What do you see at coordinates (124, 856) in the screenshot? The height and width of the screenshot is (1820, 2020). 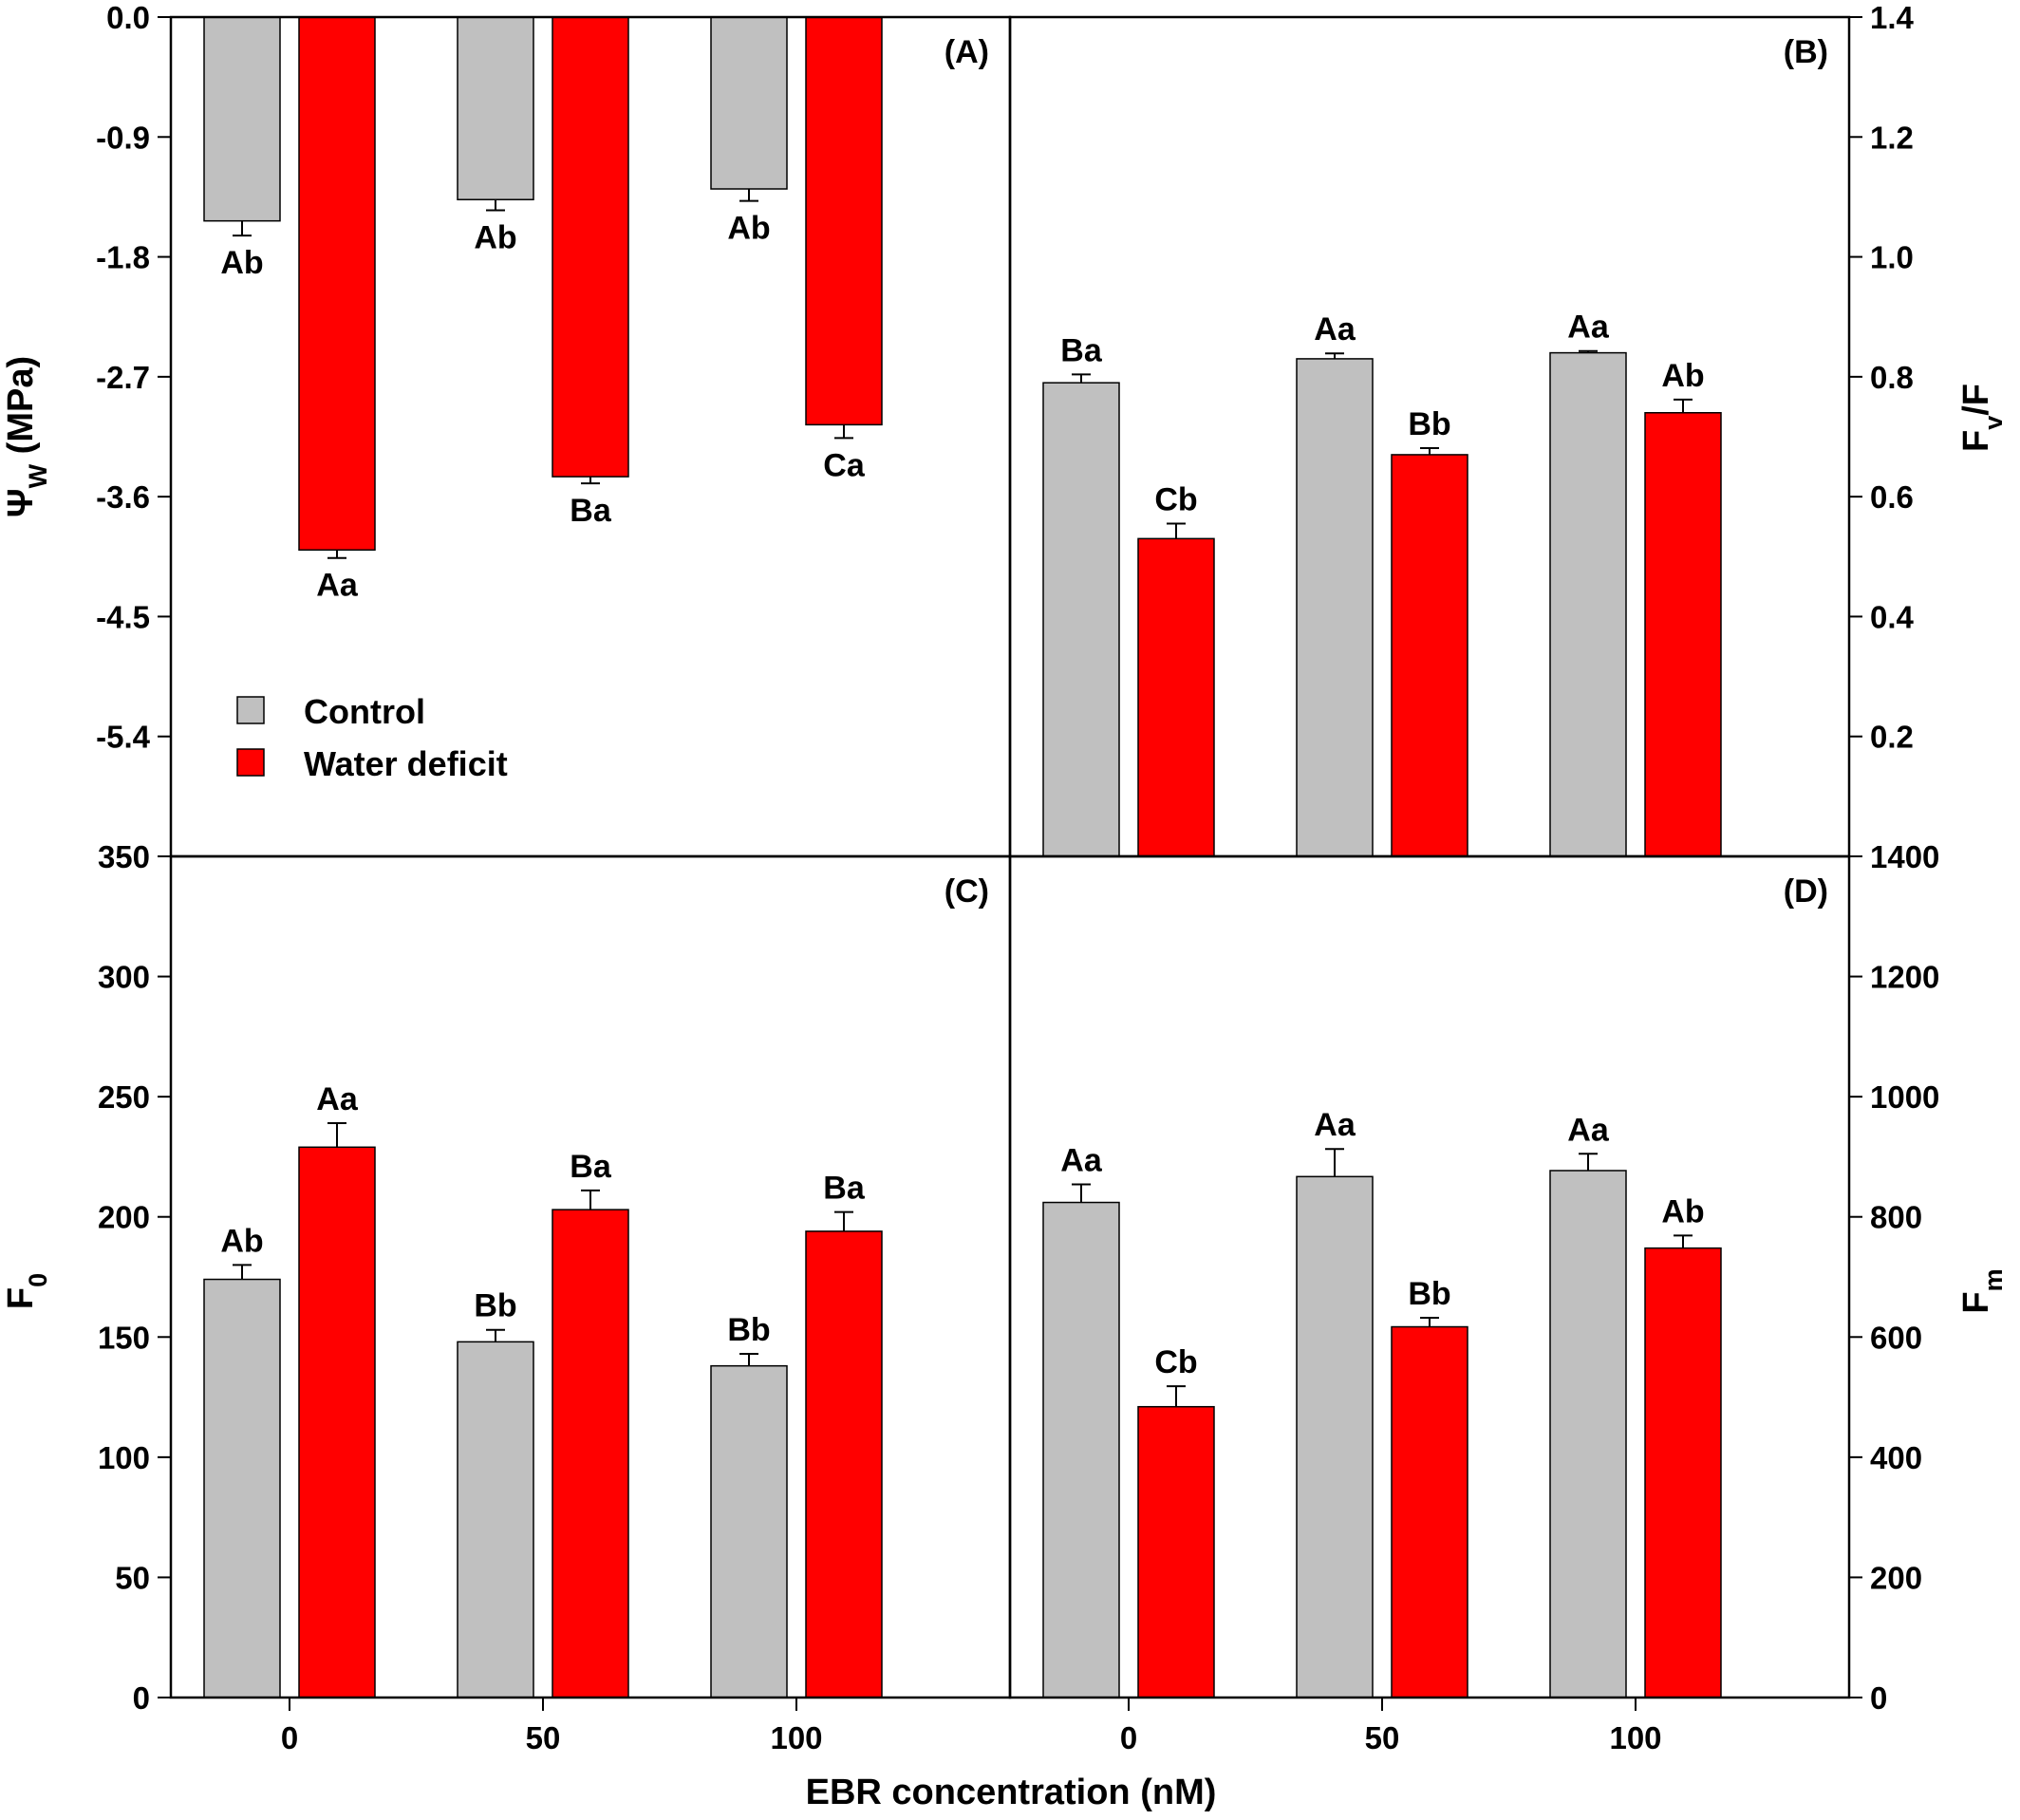 I see `y-tick-label: 350` at bounding box center [124, 856].